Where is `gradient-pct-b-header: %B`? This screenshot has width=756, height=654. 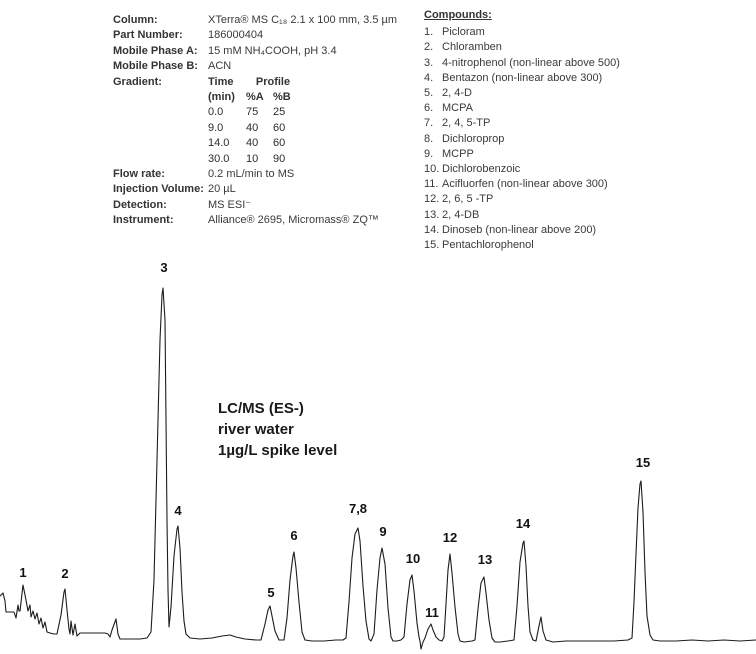 gradient-pct-b-header: %B is located at coordinates (282, 97).